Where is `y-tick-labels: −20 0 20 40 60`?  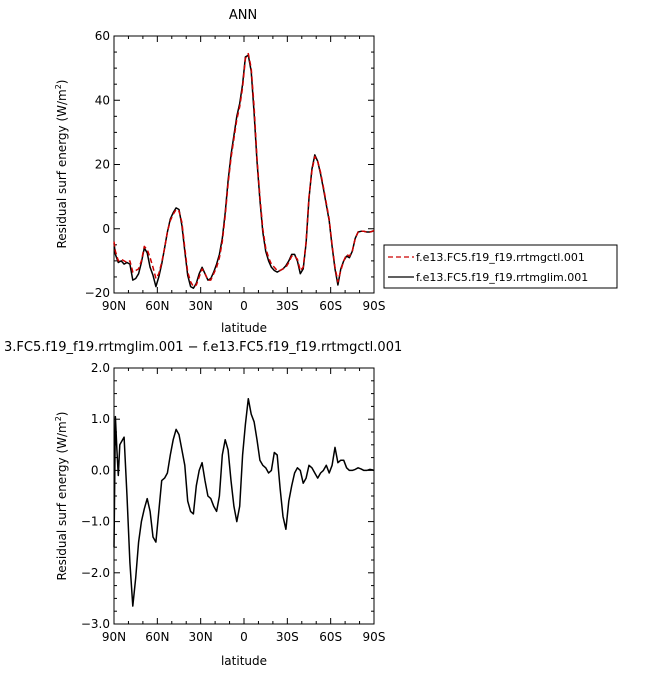 y-tick-labels: −20 0 20 40 60 is located at coordinates (97, 164).